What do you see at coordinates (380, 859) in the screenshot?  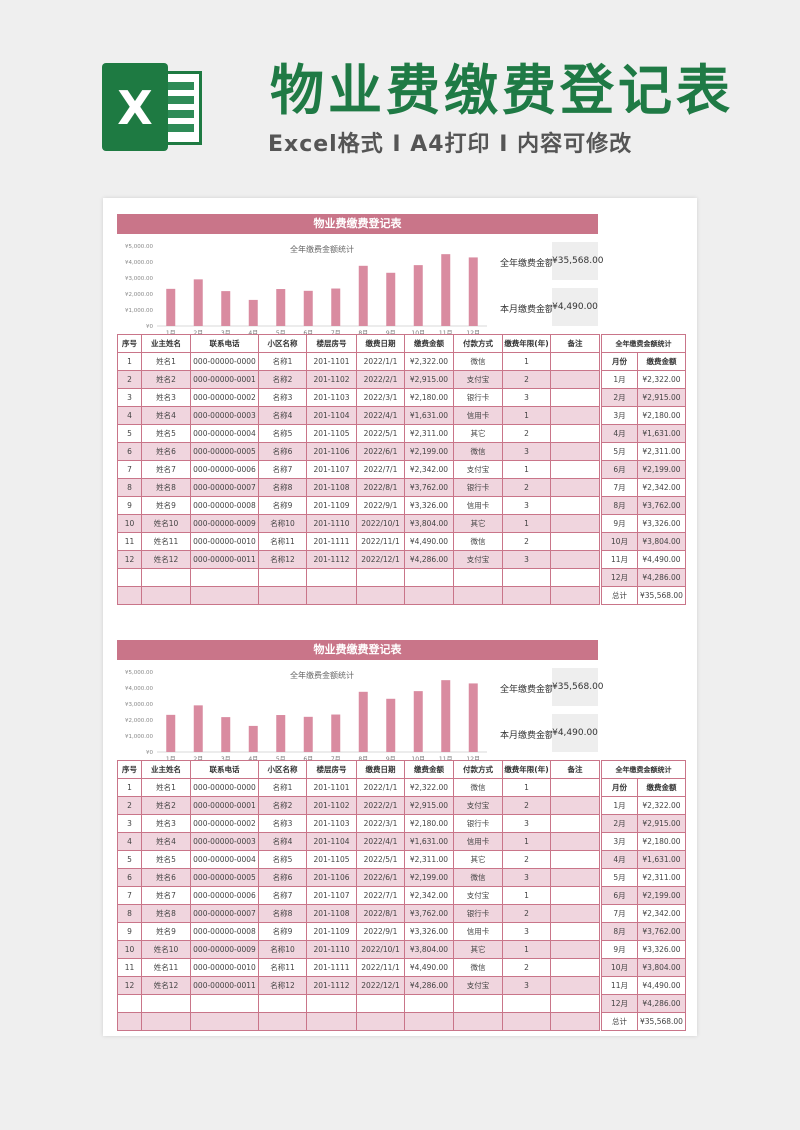 I see `table-cell: 2022/5/1` at bounding box center [380, 859].